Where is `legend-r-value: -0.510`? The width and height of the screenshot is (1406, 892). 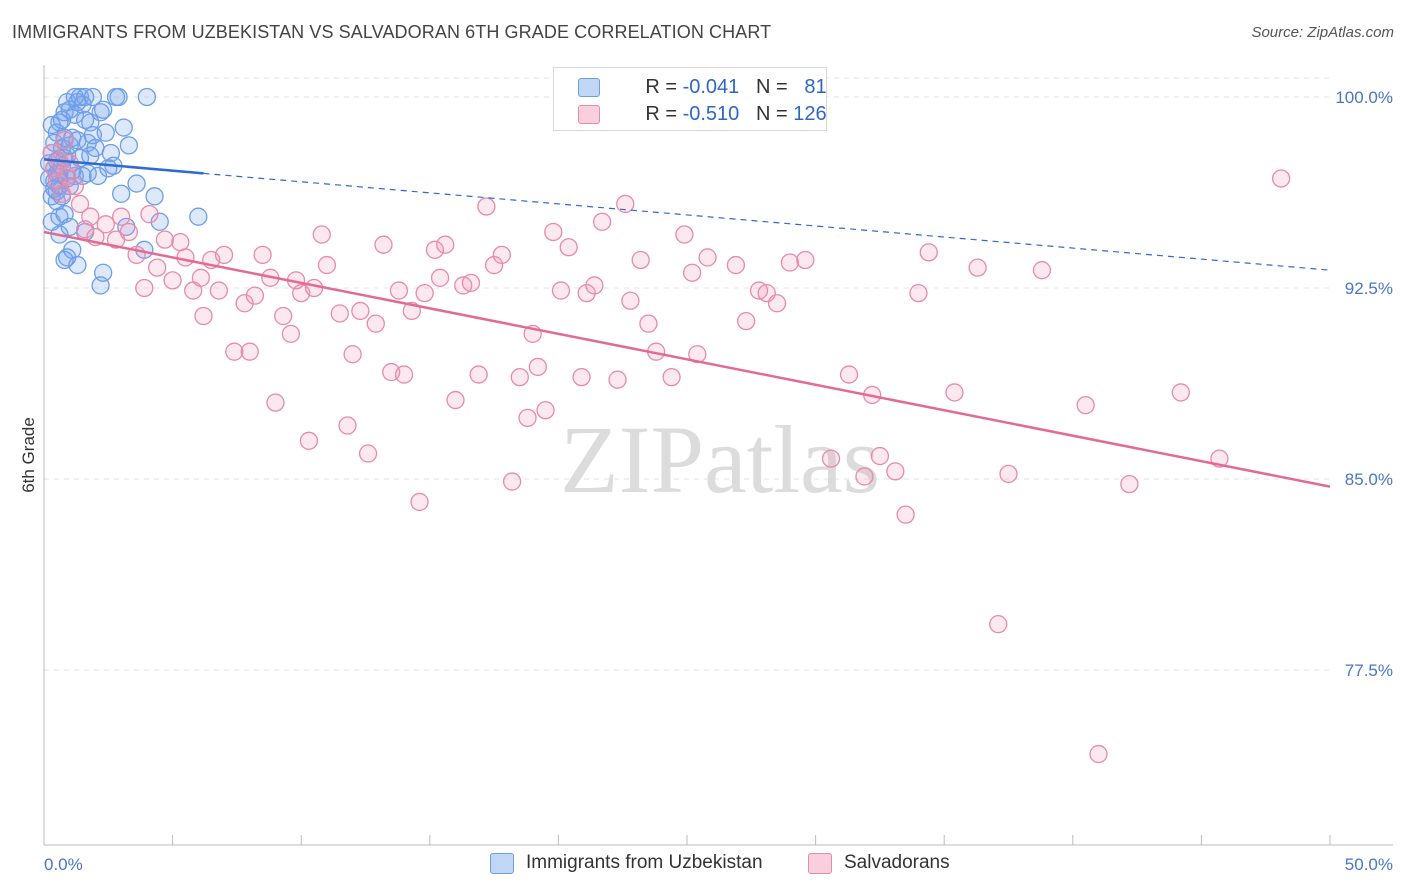
legend-r-value: -0.510 is located at coordinates (711, 113).